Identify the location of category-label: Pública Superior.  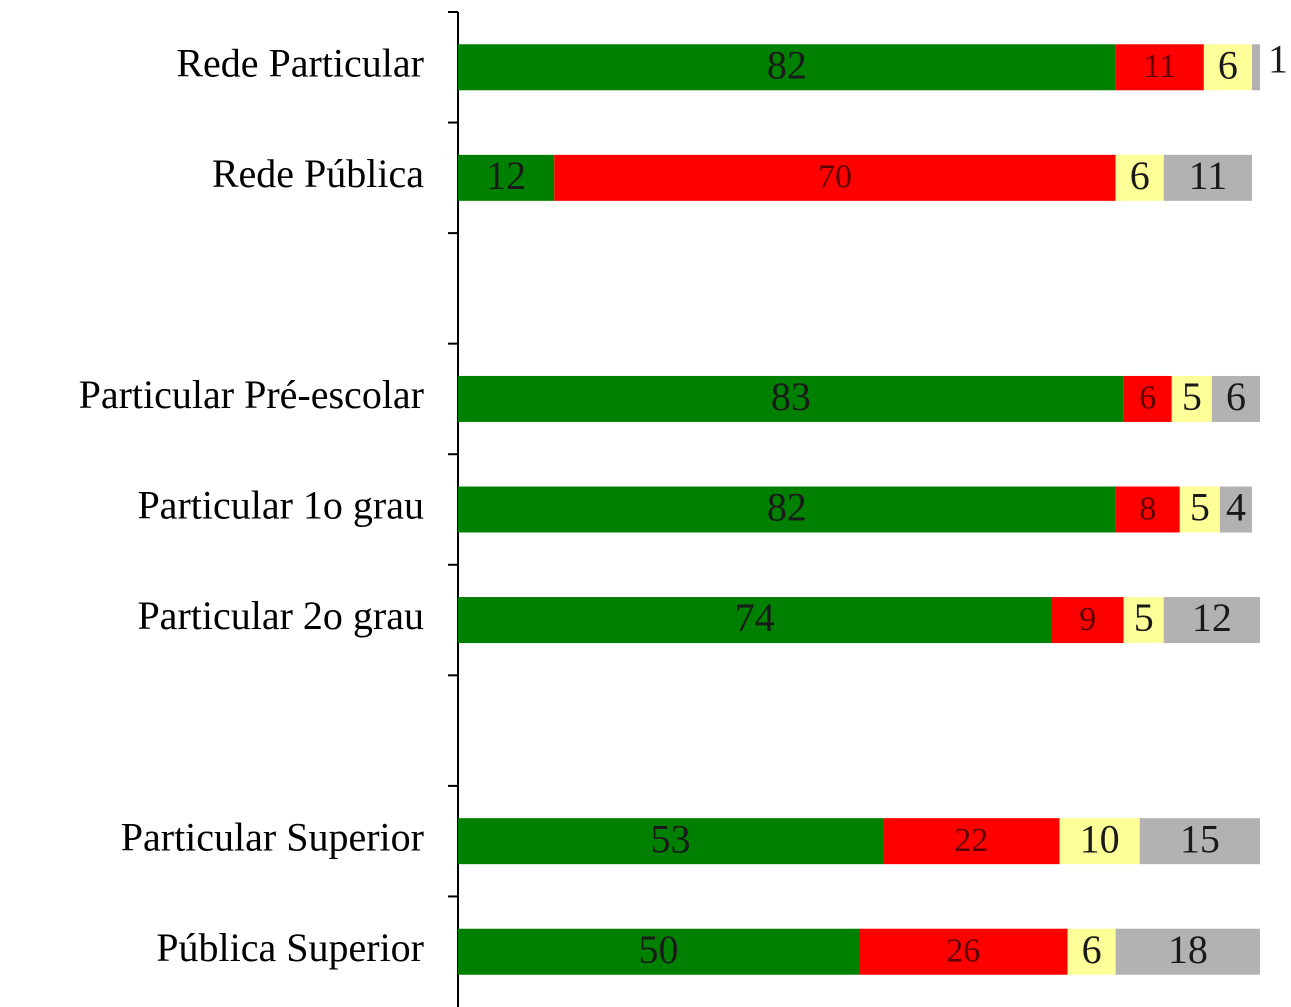
(290, 947).